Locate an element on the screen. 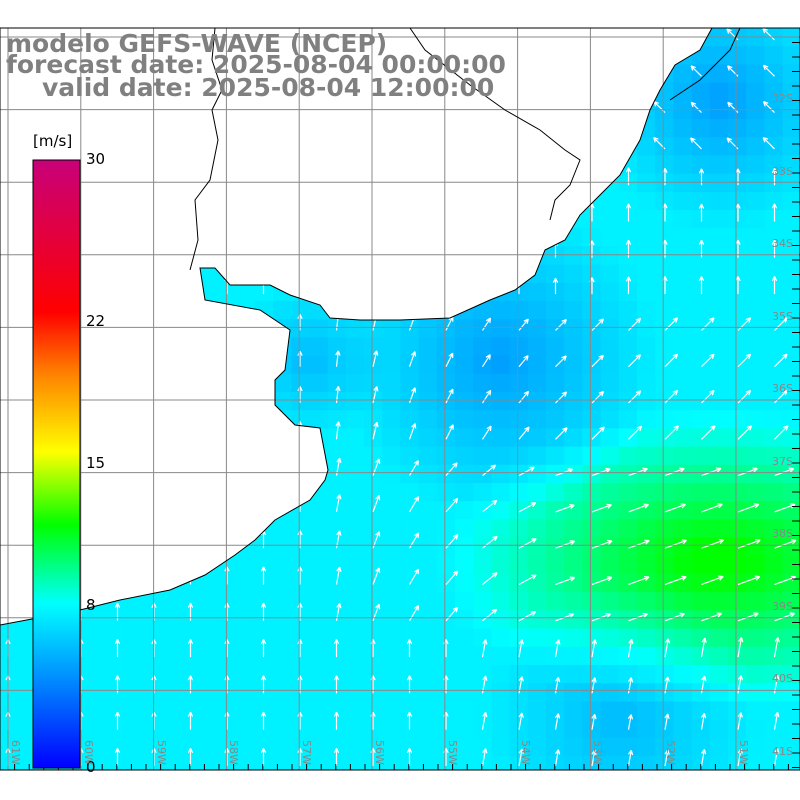 Image resolution: width=800 pixels, height=800 pixels. longitude-label: 60W is located at coordinates (88, 752).